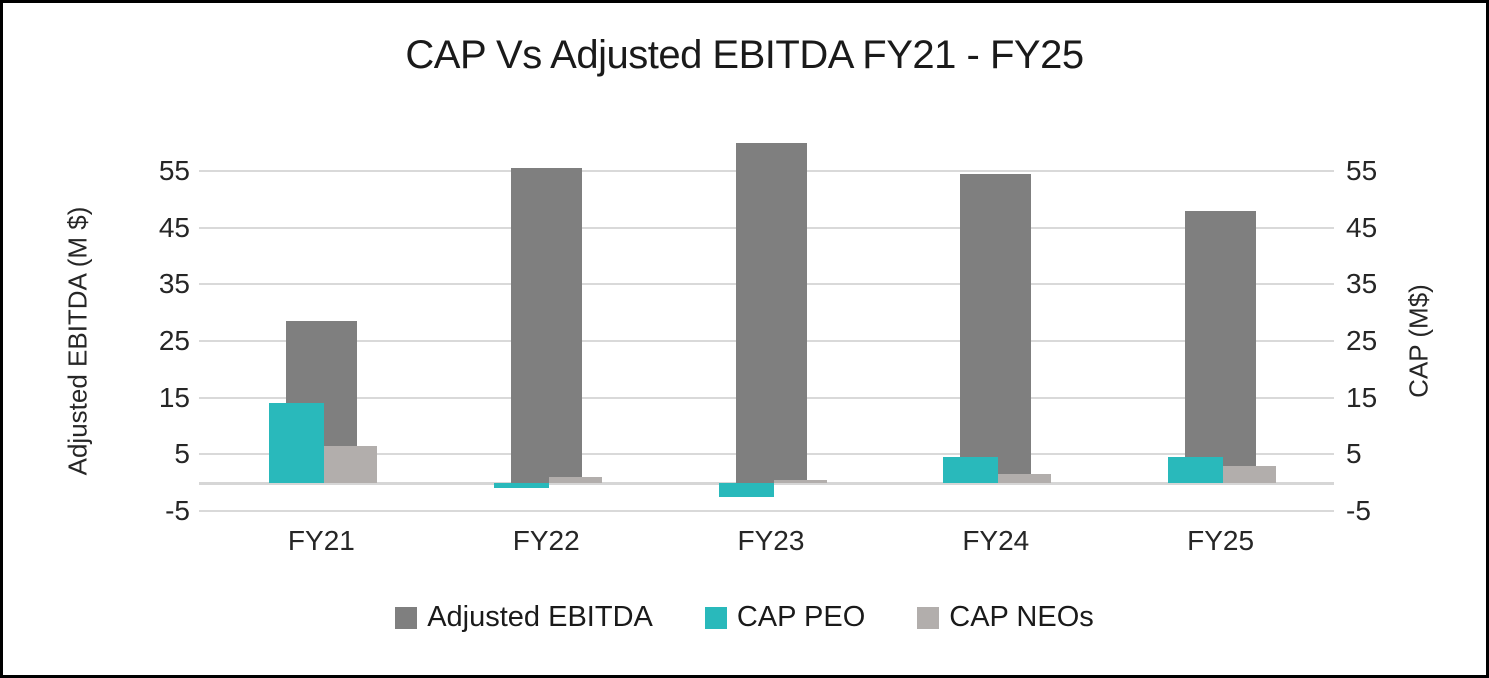 This screenshot has width=1489, height=678. What do you see at coordinates (800, 481) in the screenshot?
I see `bar-cap-neos-fy23` at bounding box center [800, 481].